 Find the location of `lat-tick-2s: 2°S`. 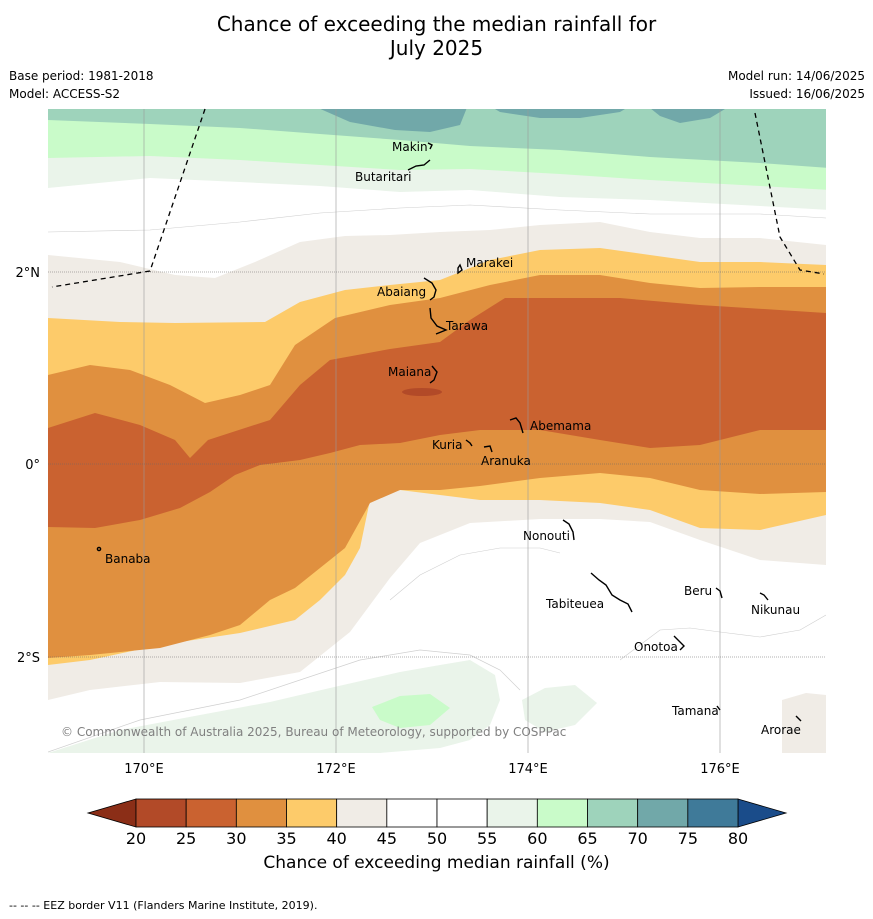

lat-tick-2s: 2°S is located at coordinates (28, 658).